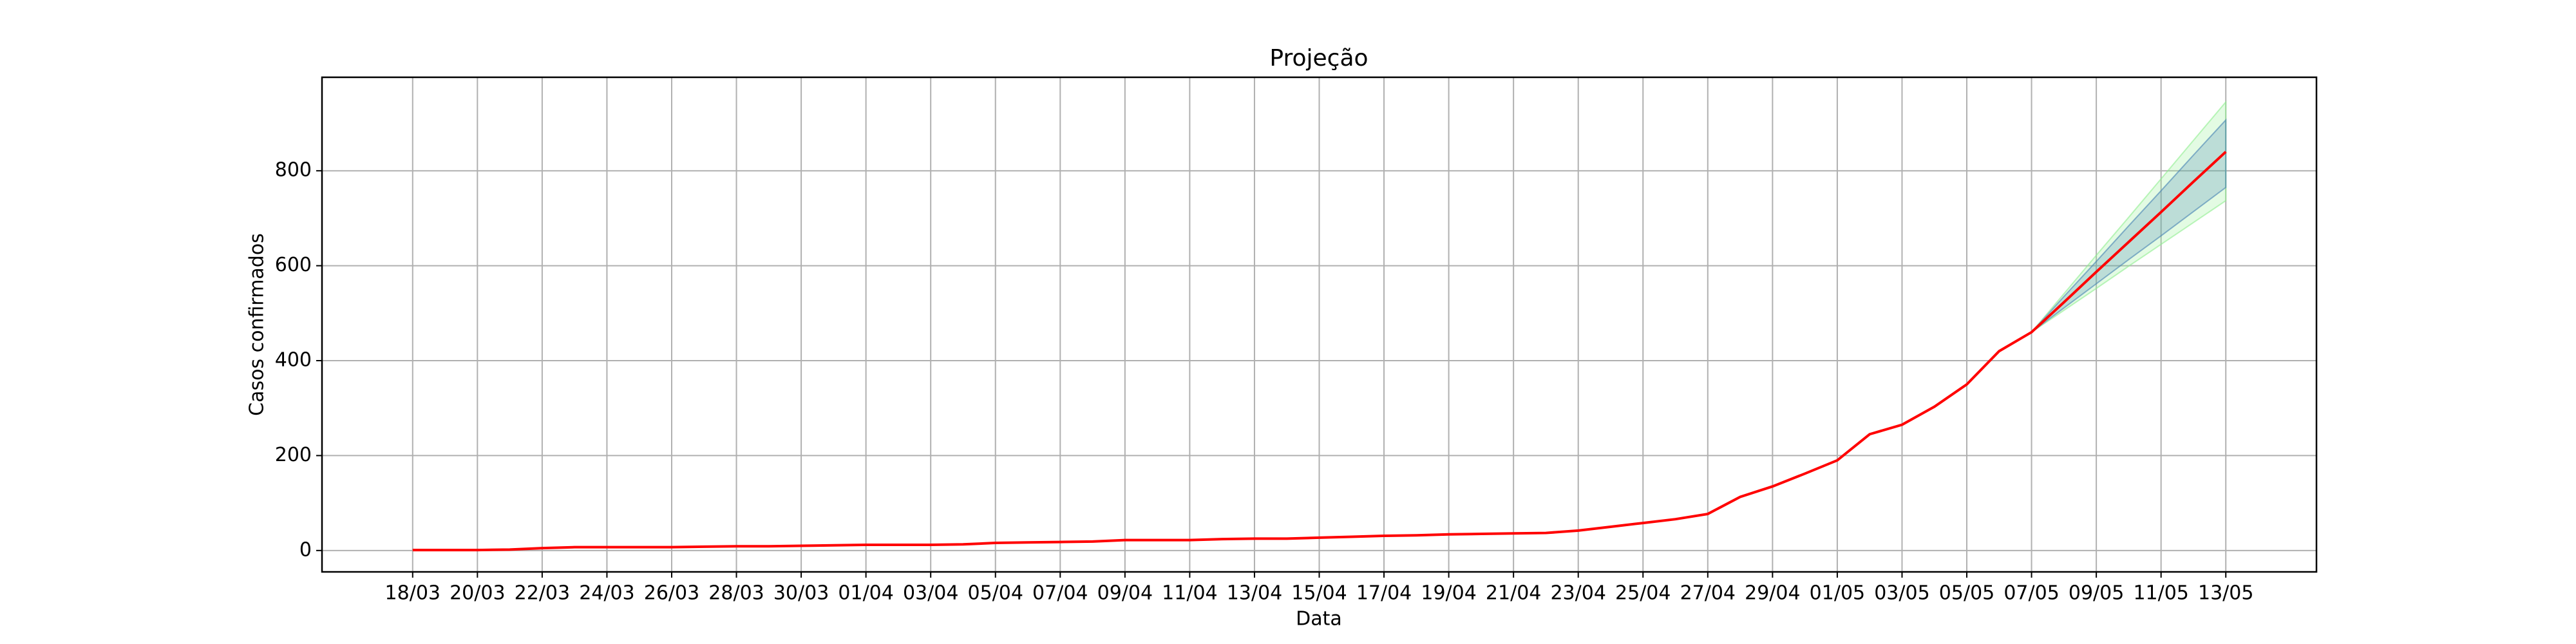  What do you see at coordinates (1254, 593) in the screenshot?
I see `x-tick-label: 13/04` at bounding box center [1254, 593].